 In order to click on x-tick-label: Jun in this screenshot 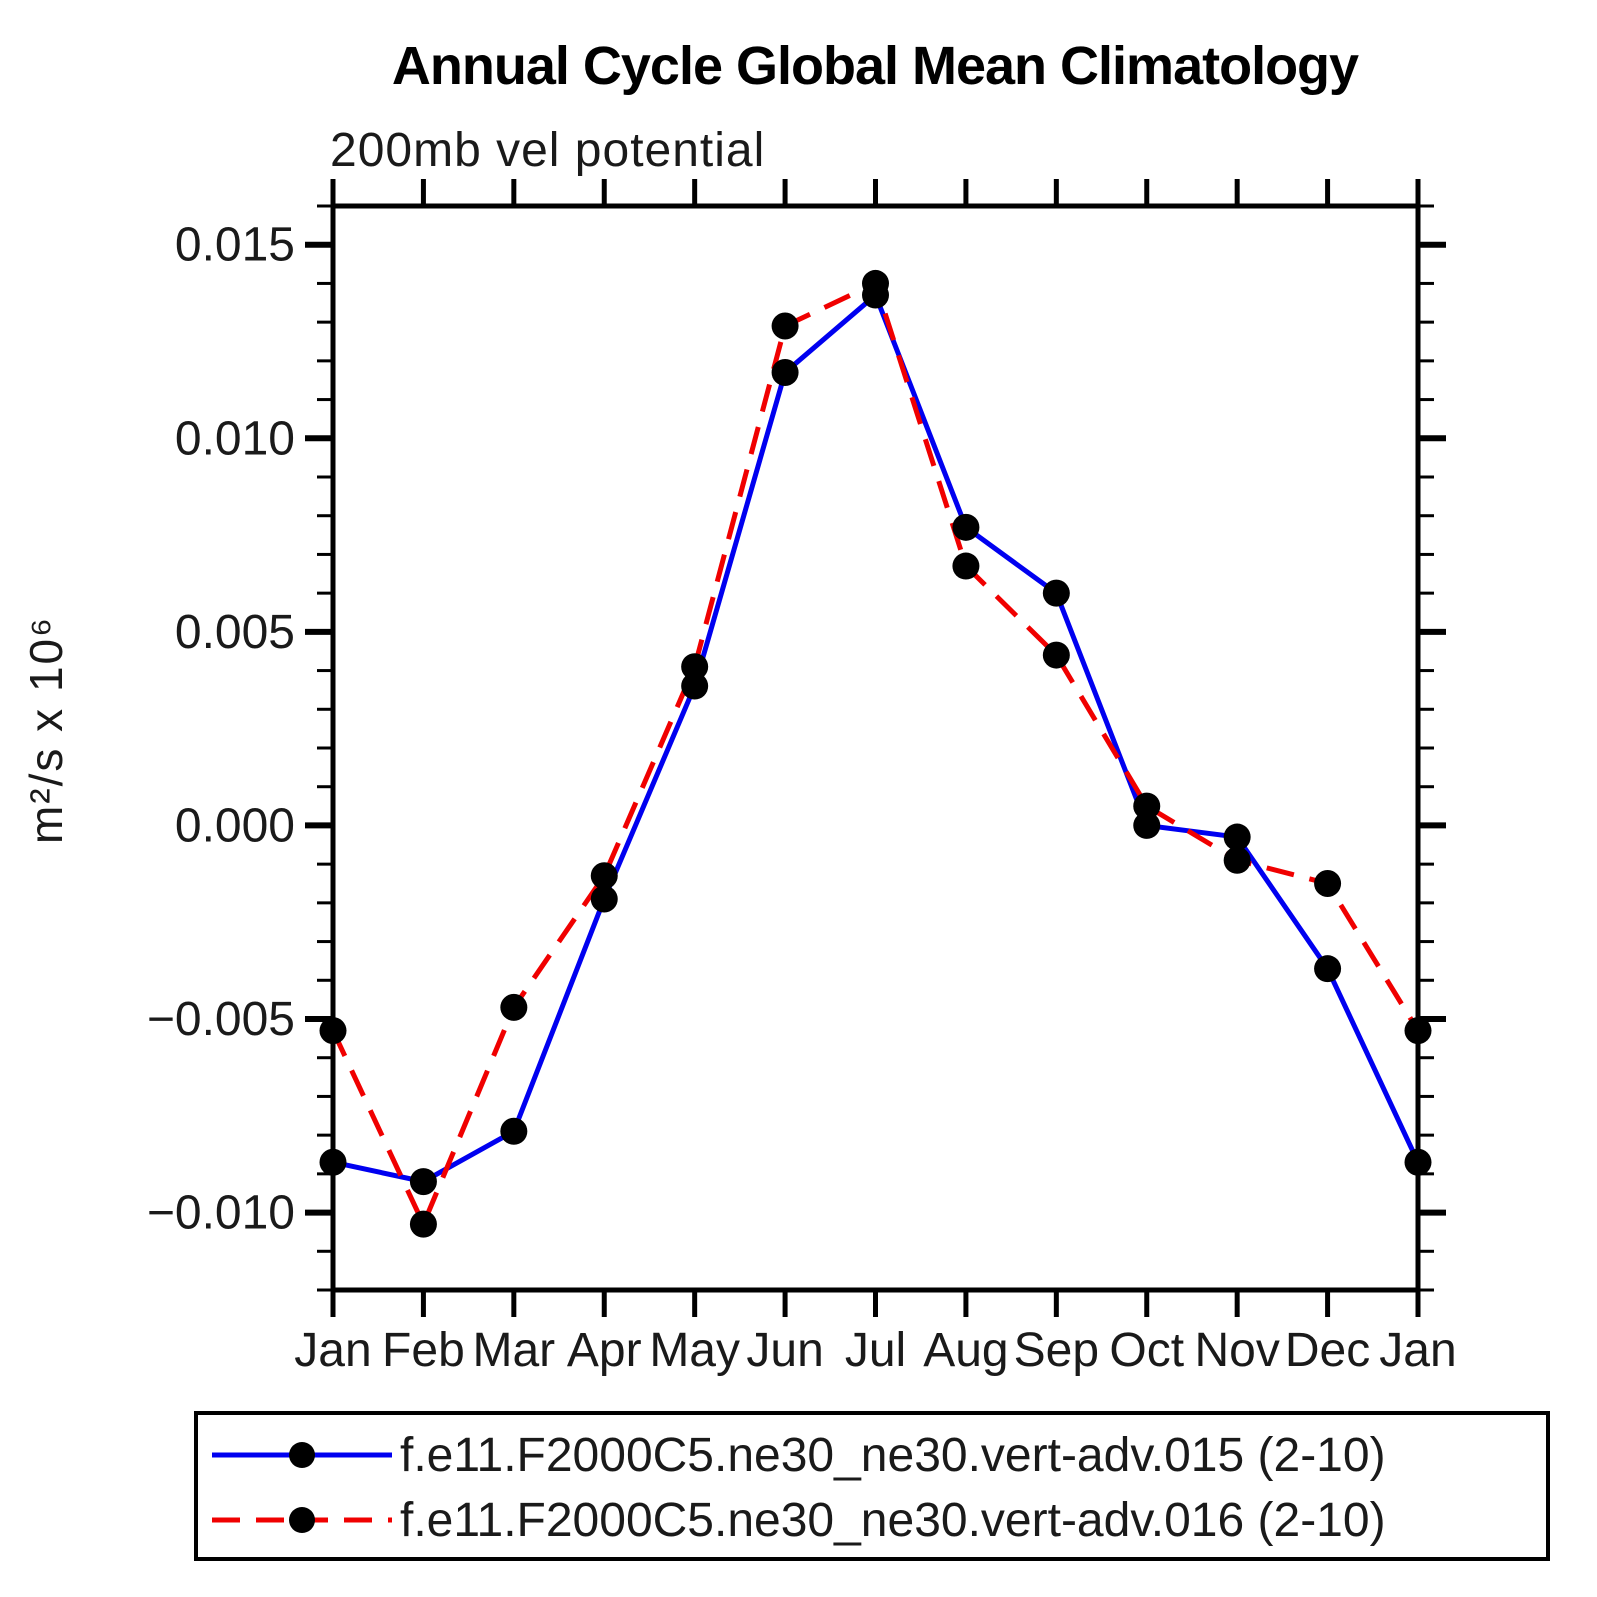, I will do `click(784, 1350)`.